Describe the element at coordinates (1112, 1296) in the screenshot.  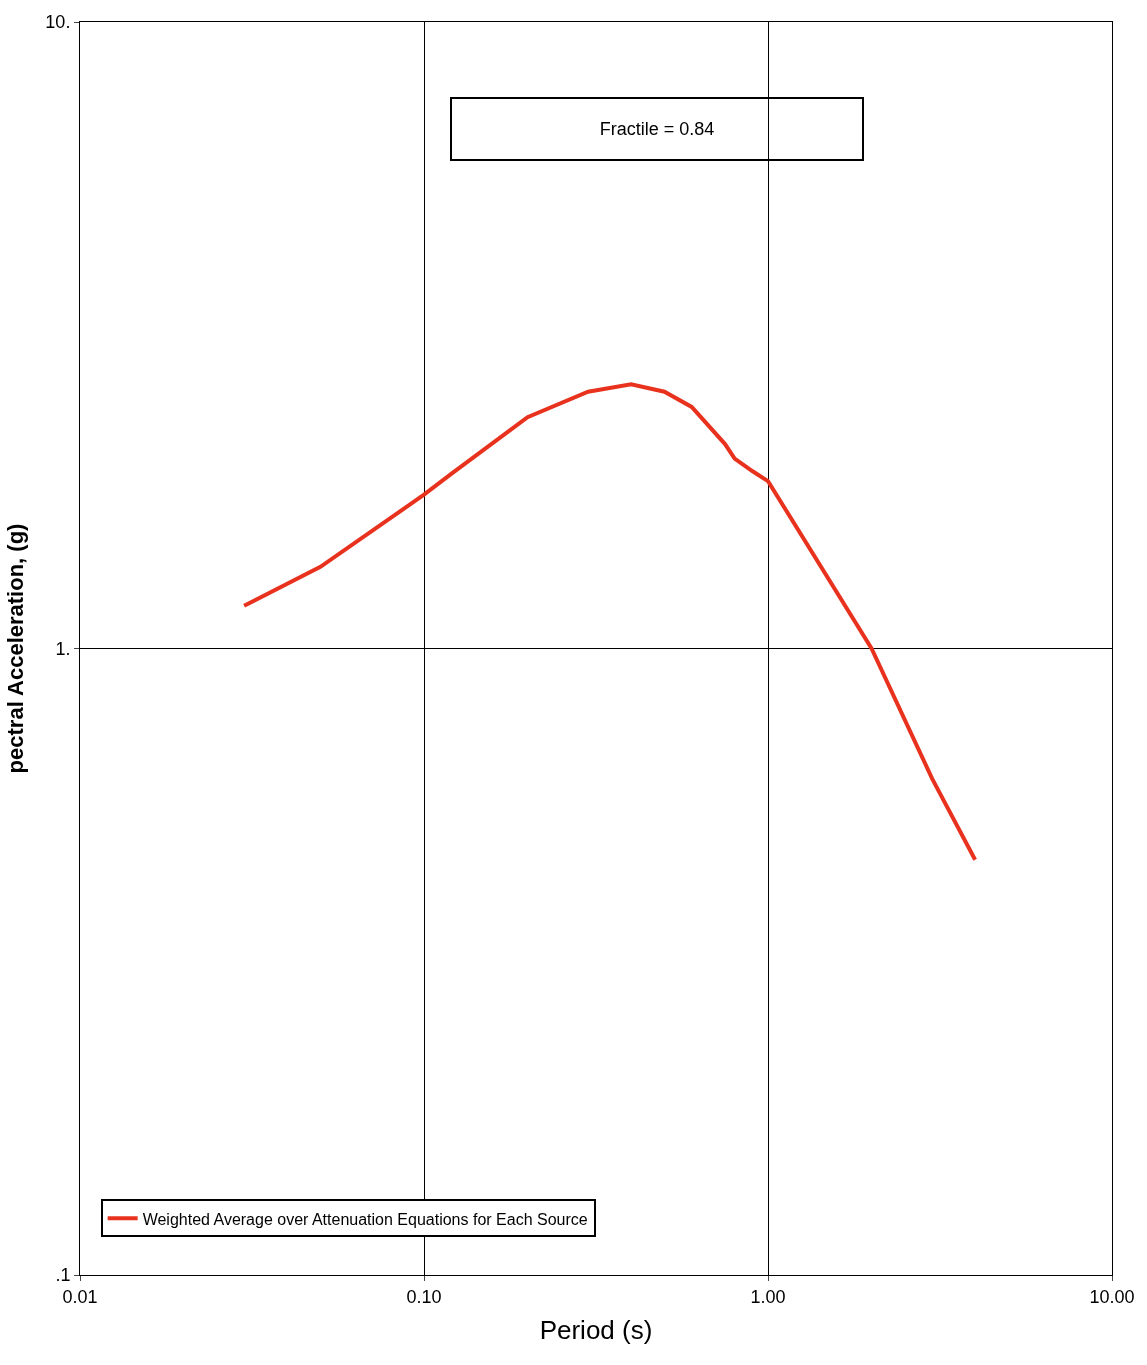
I see `x-tick-label: 10.00` at that location.